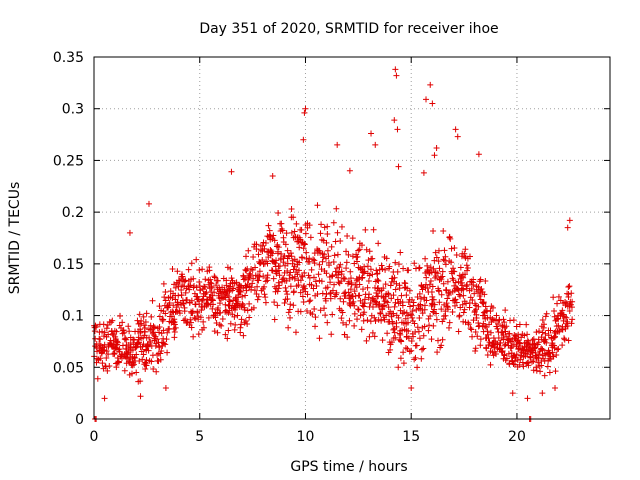 The image size is (640, 480). I want to click on y-tick-label: 0.05, so click(68, 368).